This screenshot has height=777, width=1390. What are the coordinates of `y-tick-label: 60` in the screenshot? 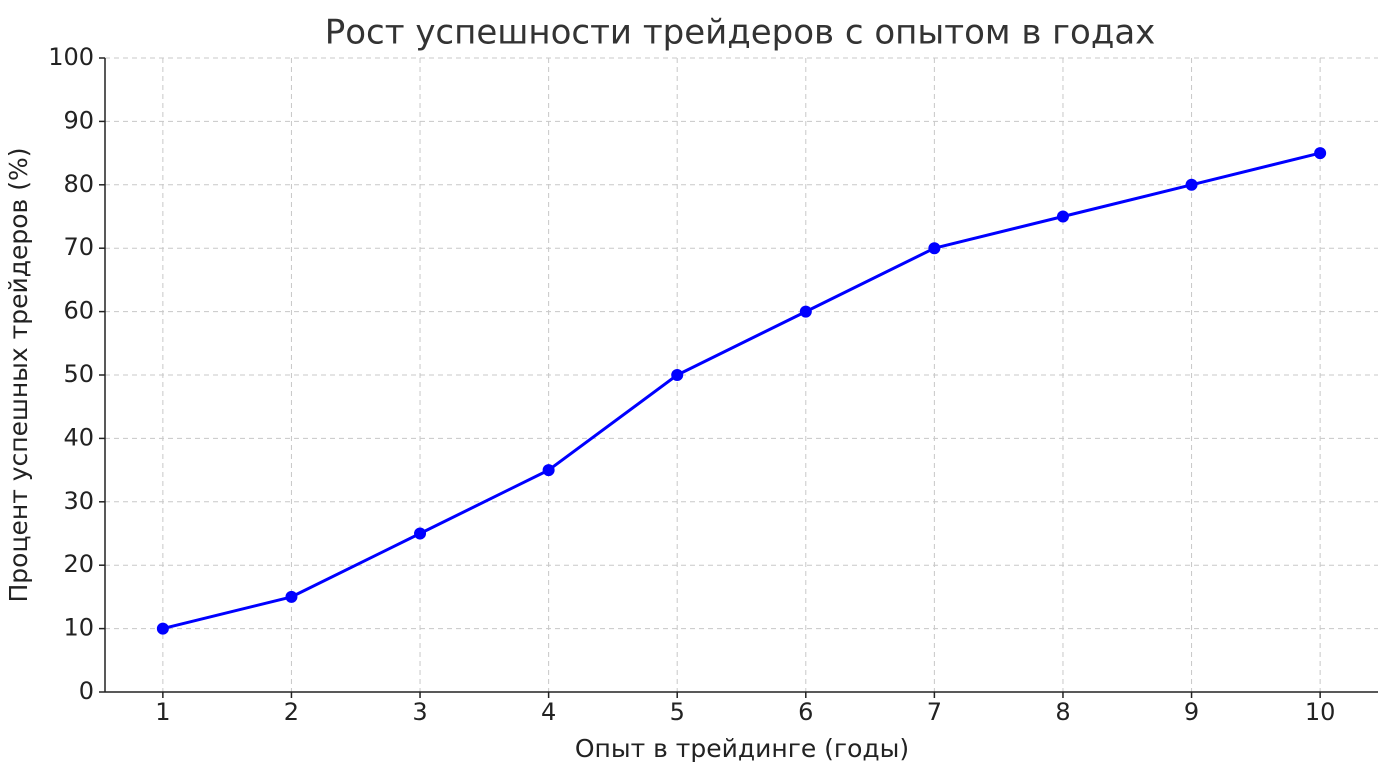 It's located at (78, 311).